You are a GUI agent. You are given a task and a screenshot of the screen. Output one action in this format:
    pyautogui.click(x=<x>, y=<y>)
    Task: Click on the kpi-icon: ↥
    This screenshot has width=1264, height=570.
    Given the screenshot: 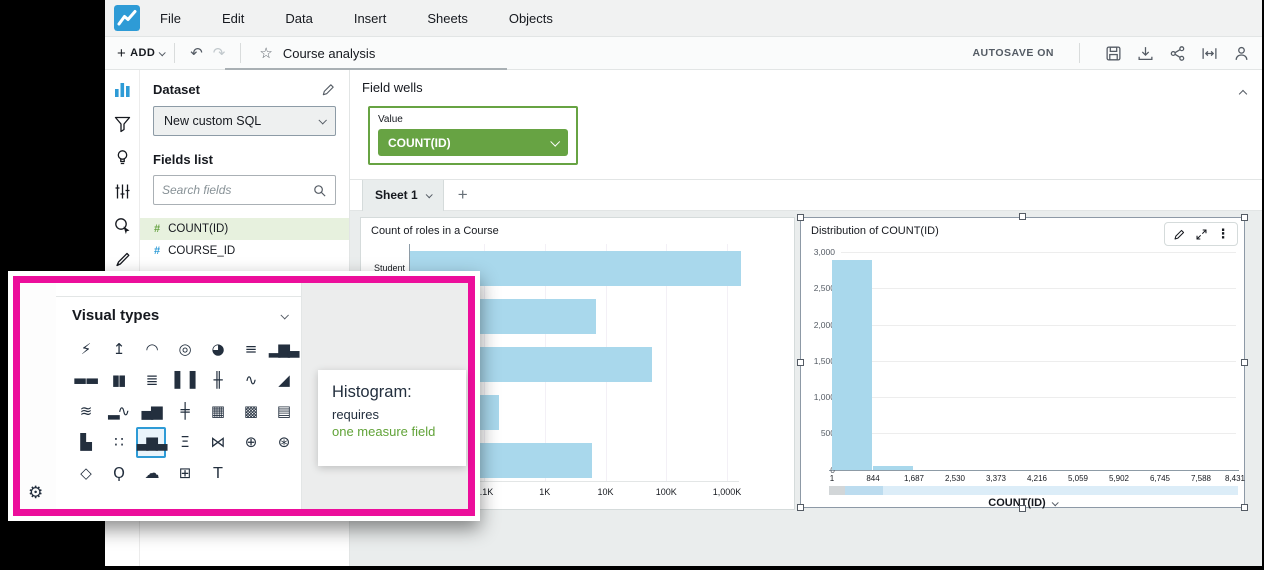 What is the action you would take?
    pyautogui.click(x=119, y=349)
    